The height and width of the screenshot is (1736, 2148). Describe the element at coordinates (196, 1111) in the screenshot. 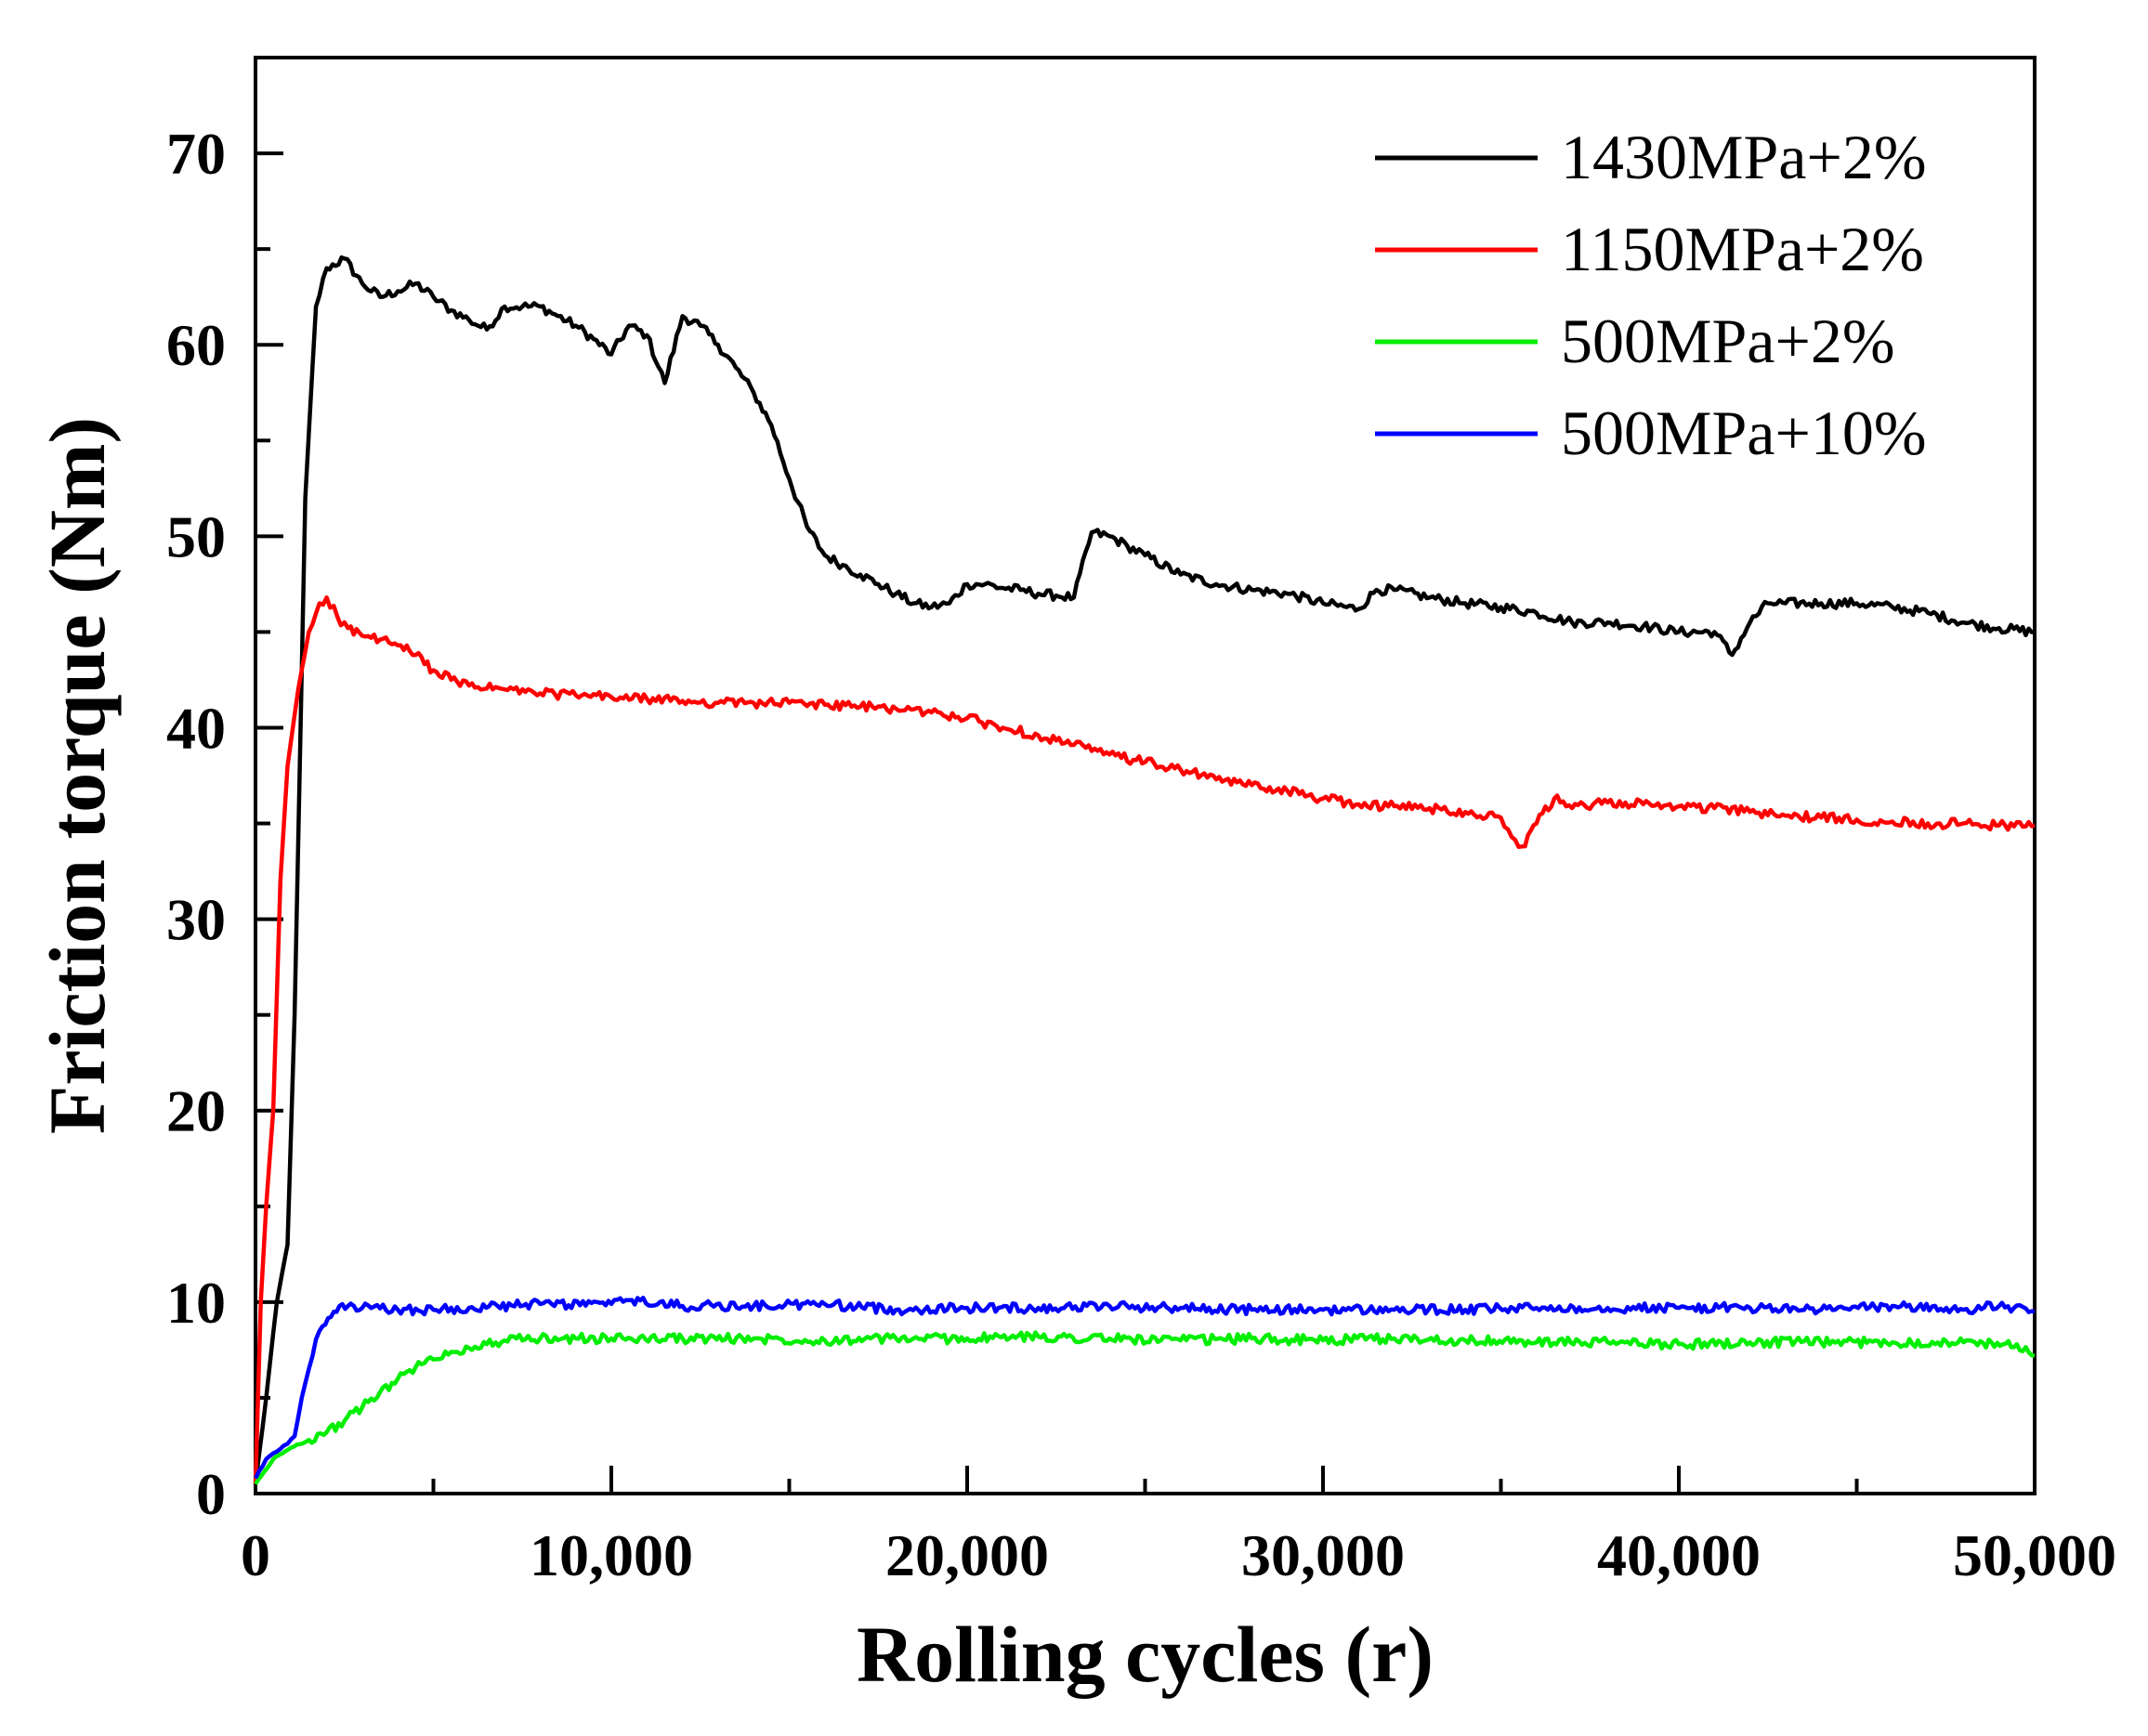

I see `y-tick-label: 20` at that location.